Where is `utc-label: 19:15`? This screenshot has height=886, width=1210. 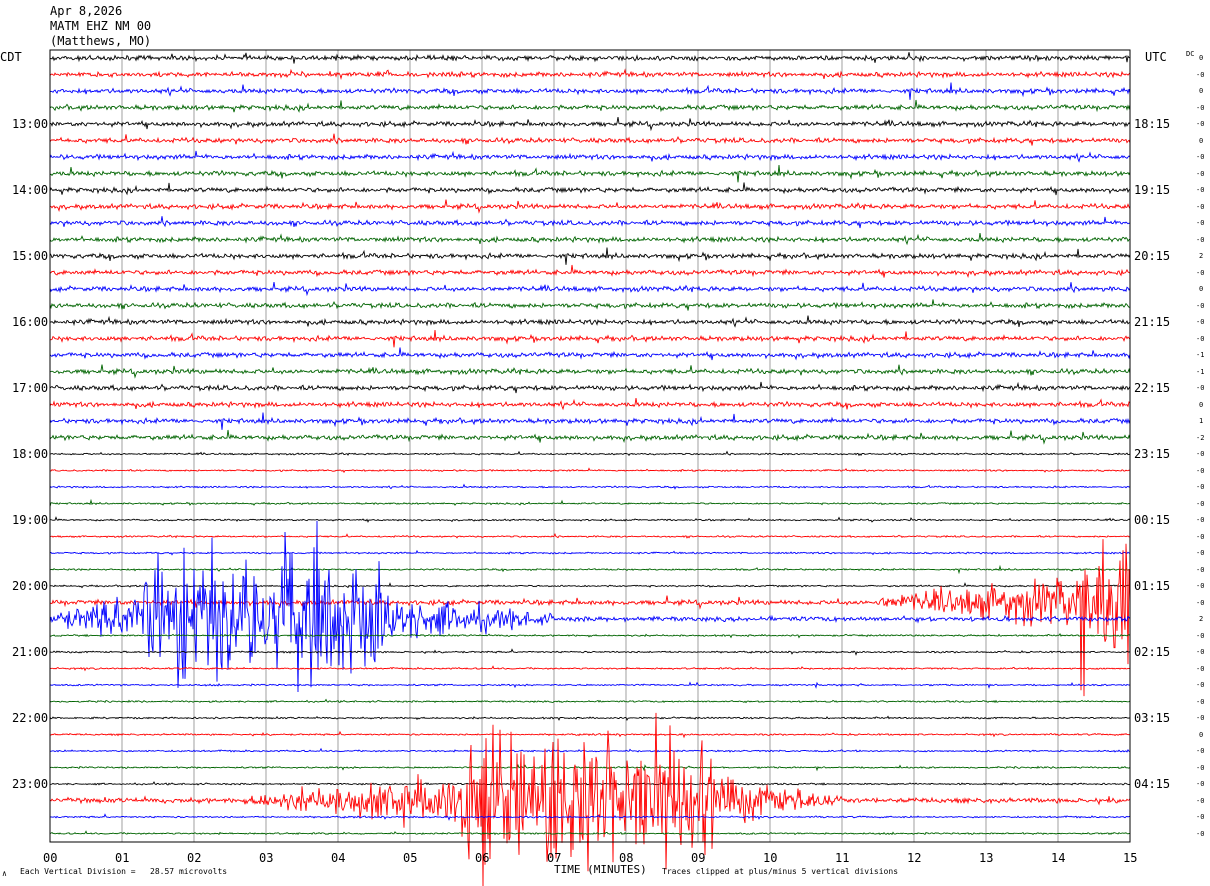
utc-label: 19:15 is located at coordinates (1152, 190).